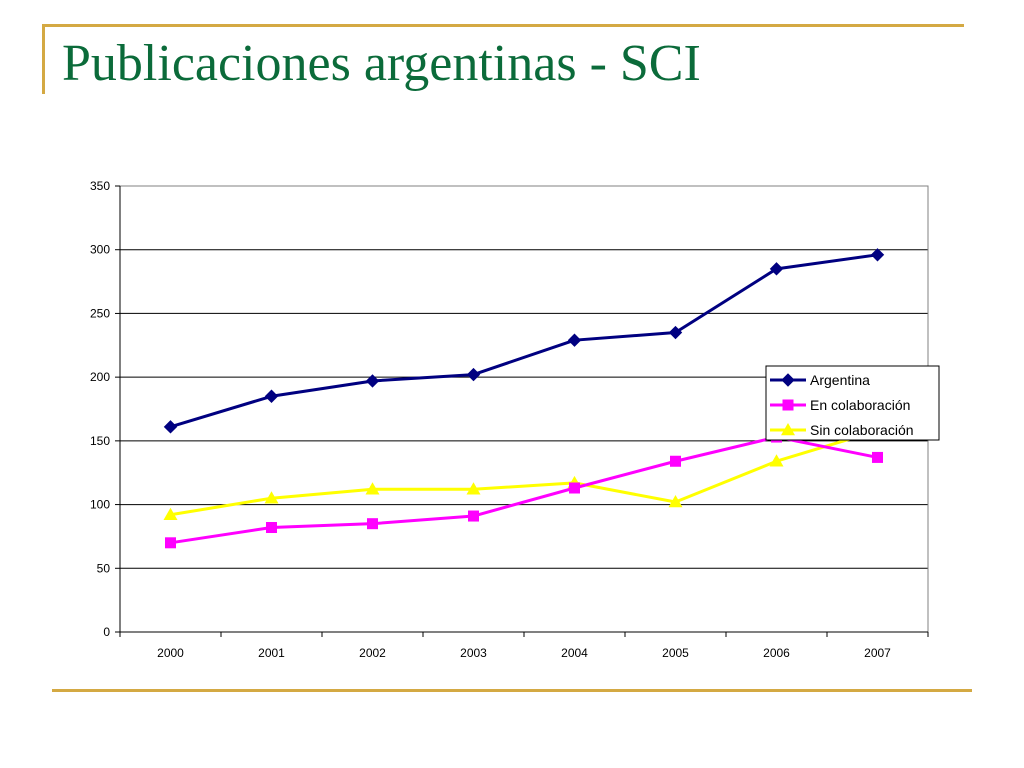  What do you see at coordinates (106, 632) in the screenshot?
I see `y-tick-label: 0` at bounding box center [106, 632].